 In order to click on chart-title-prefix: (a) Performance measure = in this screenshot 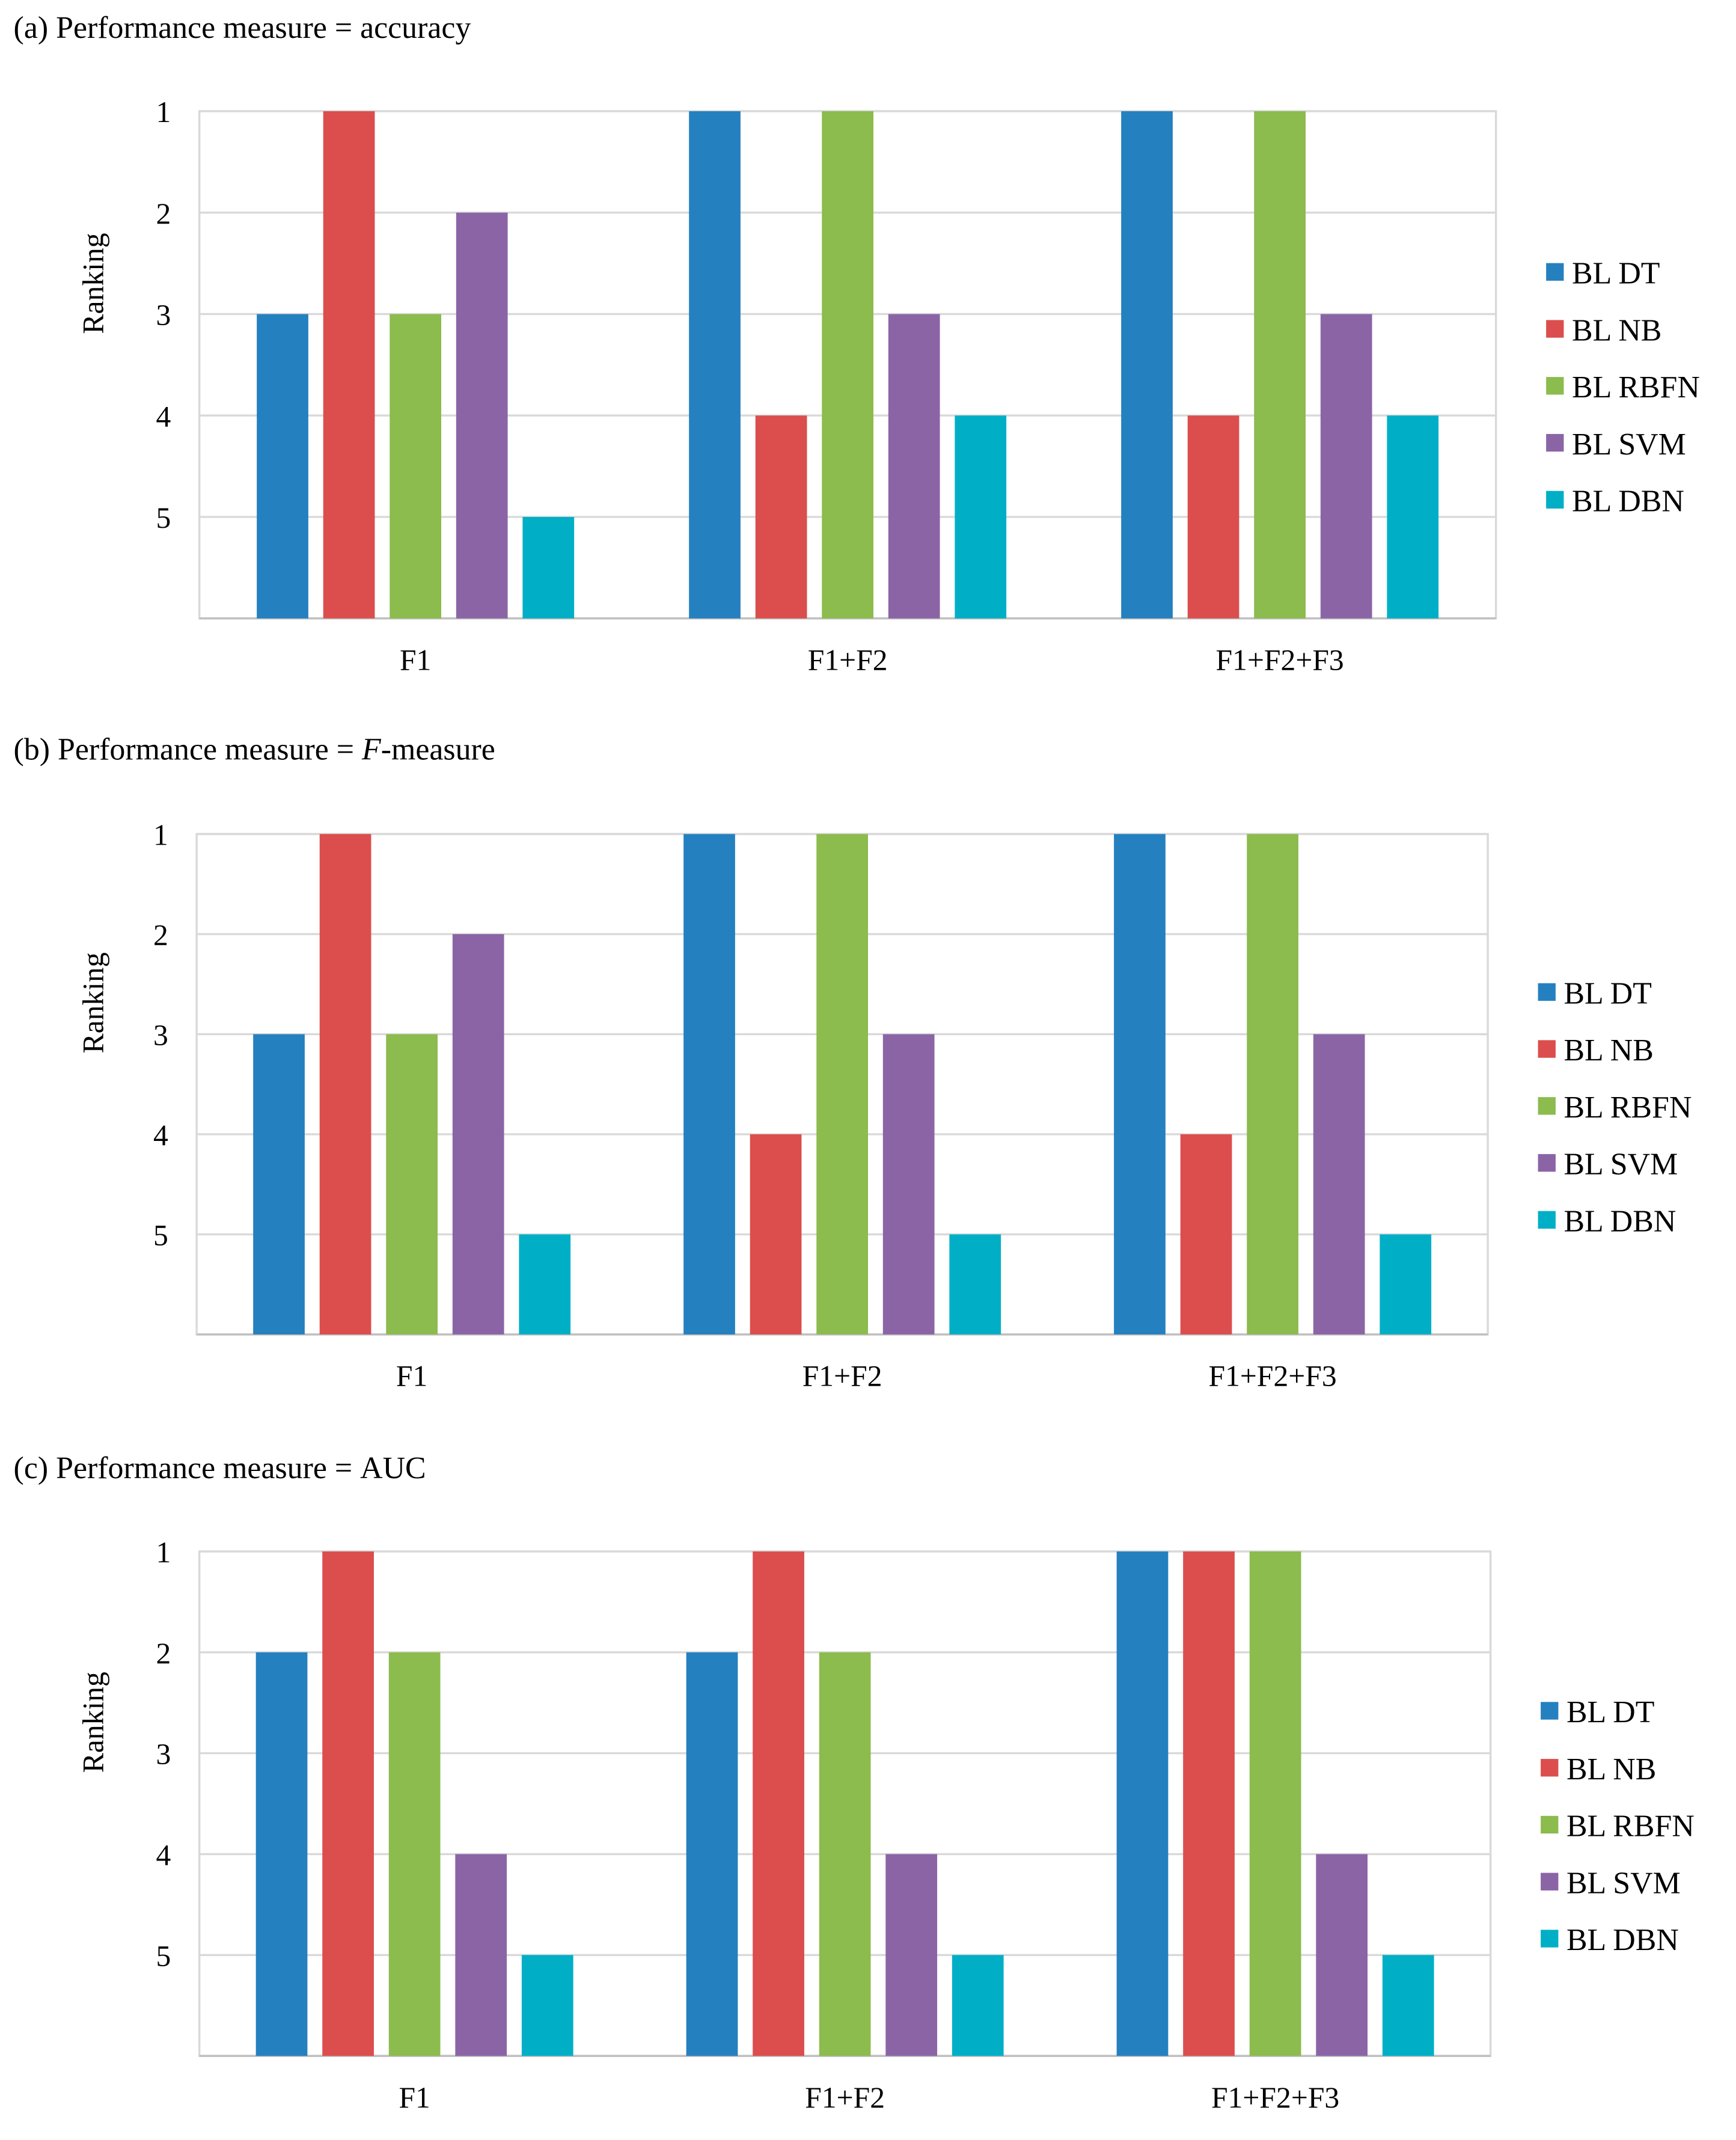, I will do `click(187, 28)`.